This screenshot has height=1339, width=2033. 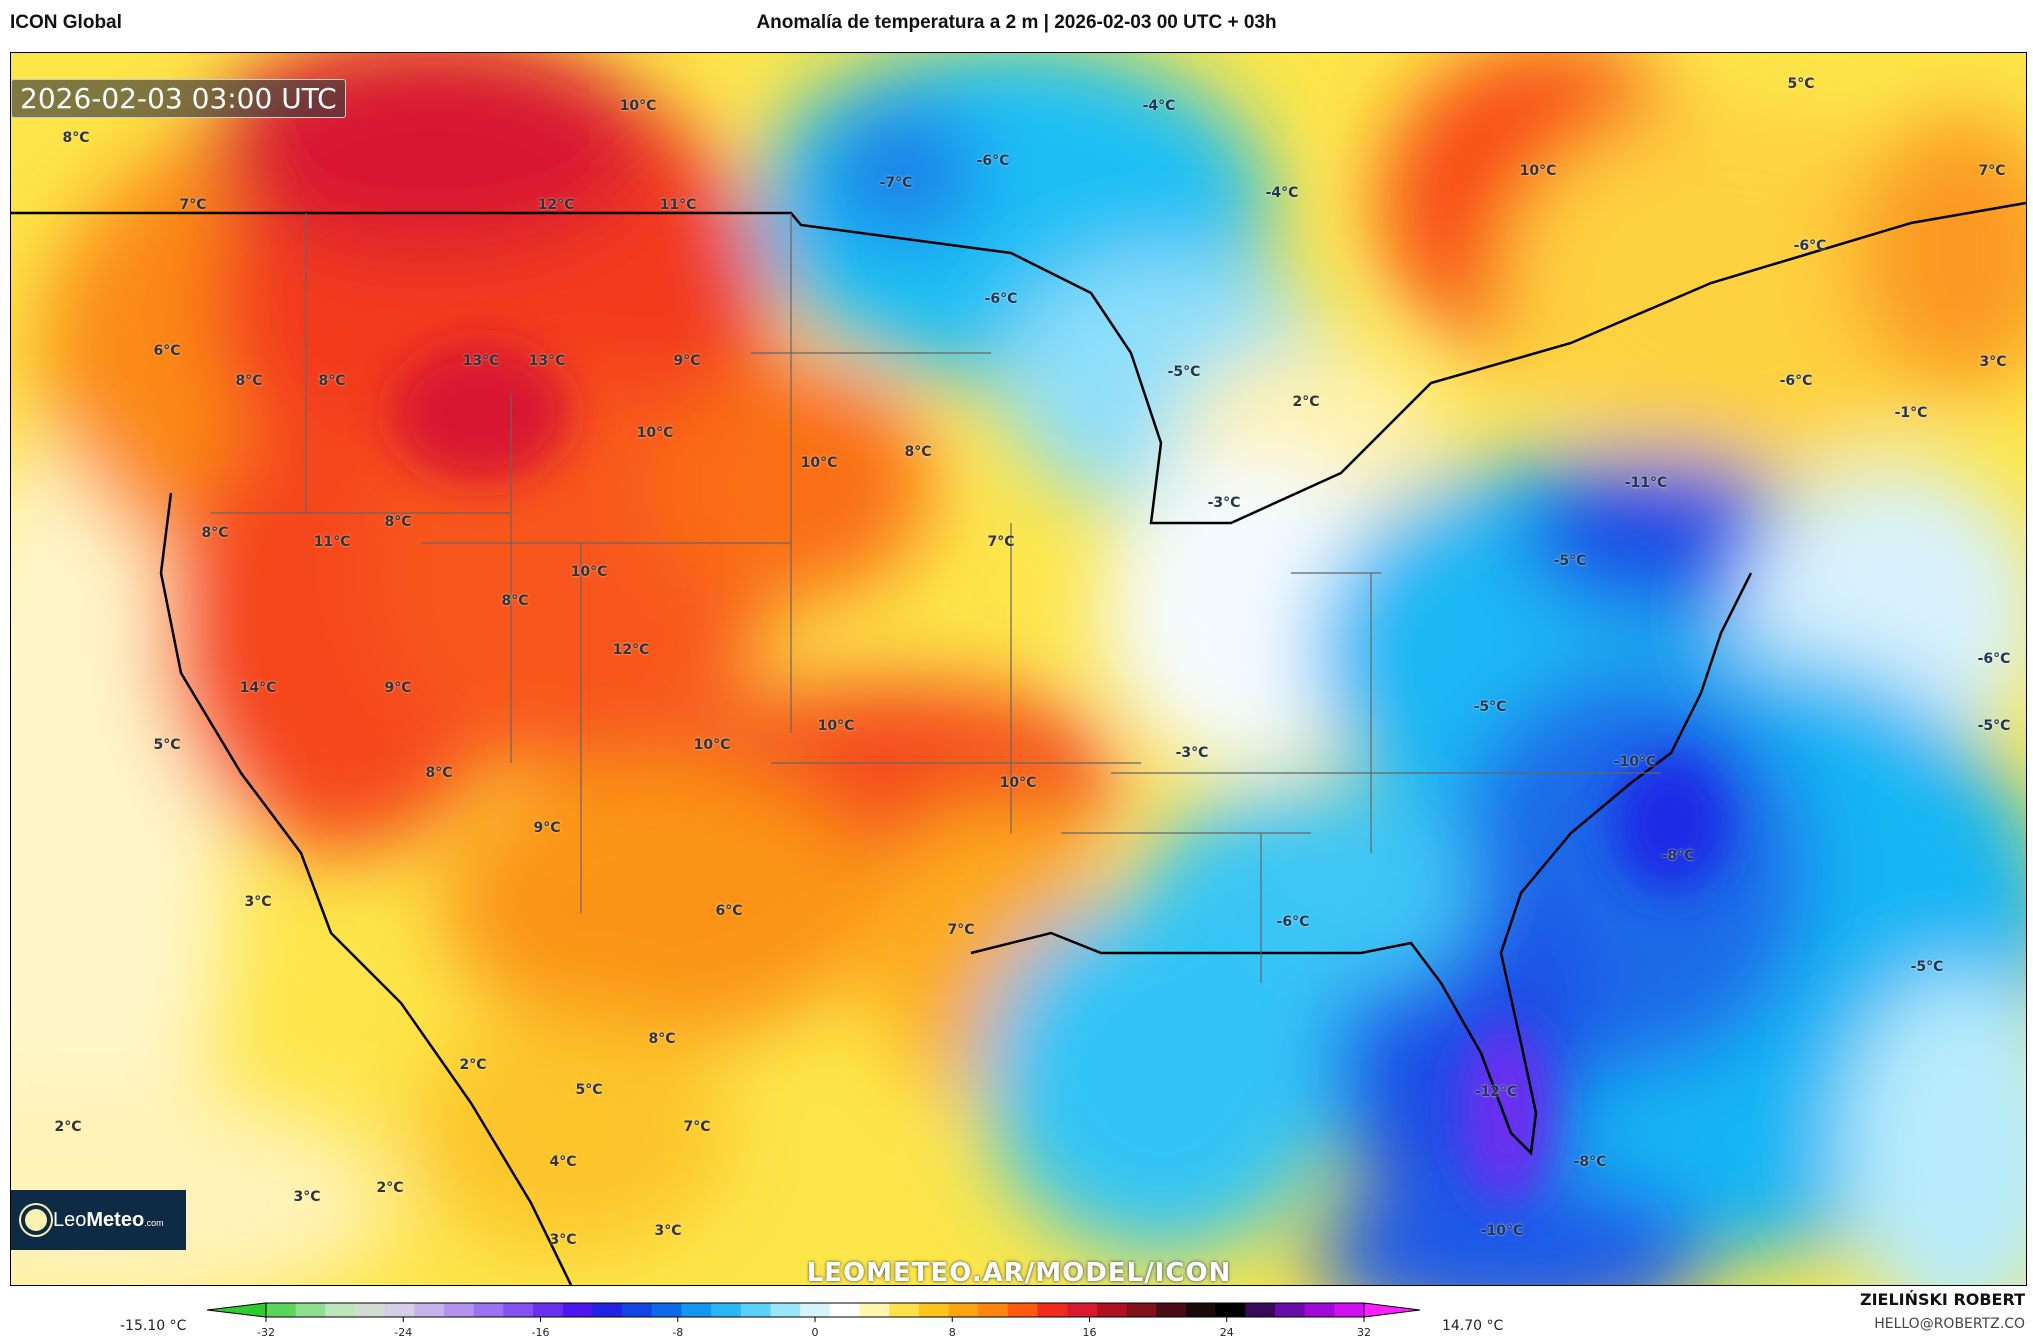 What do you see at coordinates (1911, 413) in the screenshot?
I see `temperature-label: -1°C` at bounding box center [1911, 413].